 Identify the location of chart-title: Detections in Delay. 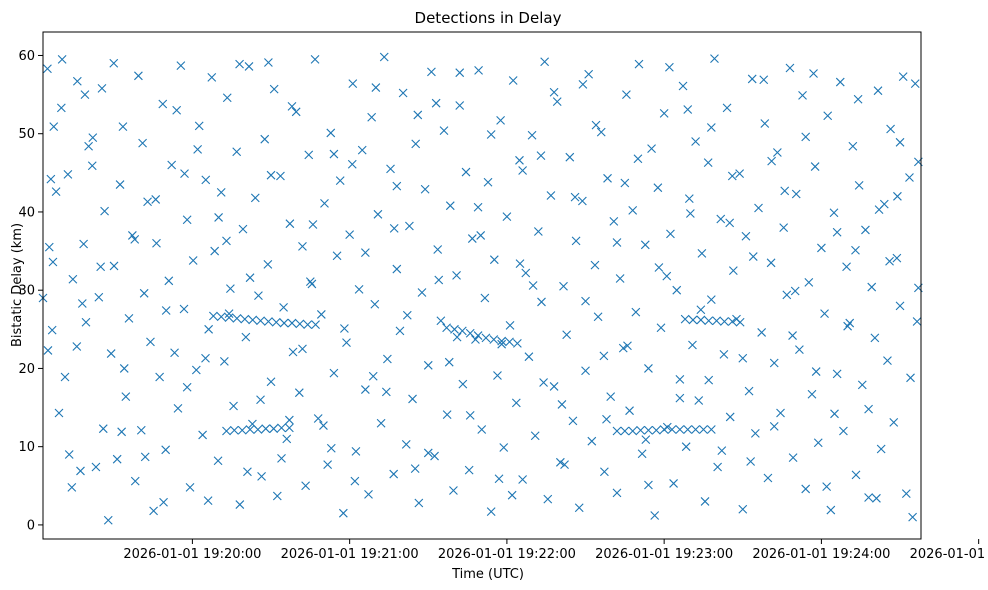
(488, 18).